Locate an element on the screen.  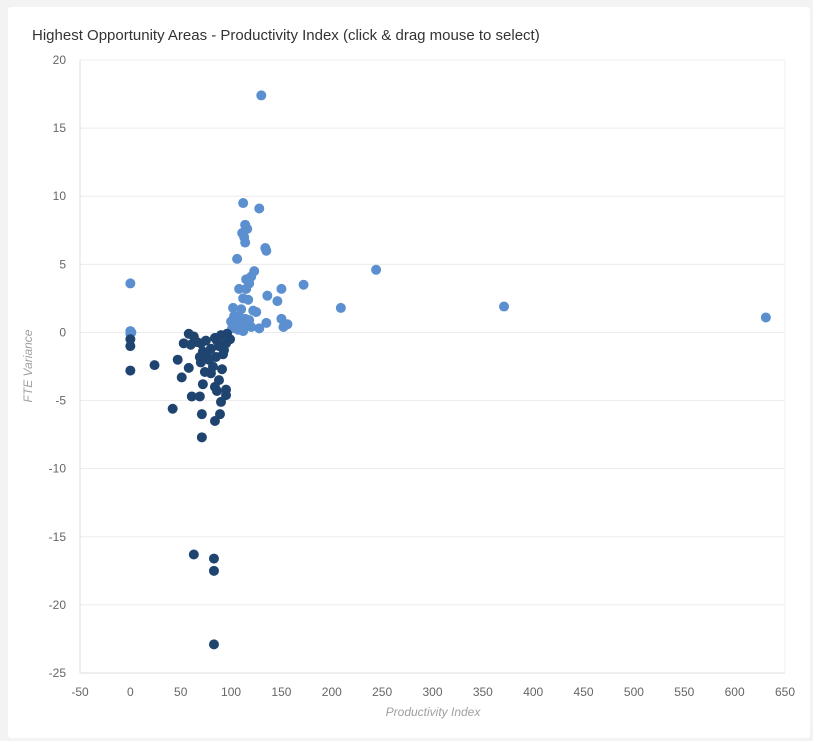
y-tick-label: 0 is located at coordinates (62, 332).